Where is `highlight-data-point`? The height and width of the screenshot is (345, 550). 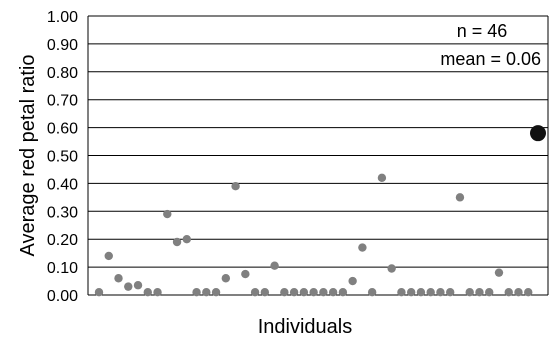
highlight-data-point is located at coordinates (538, 133).